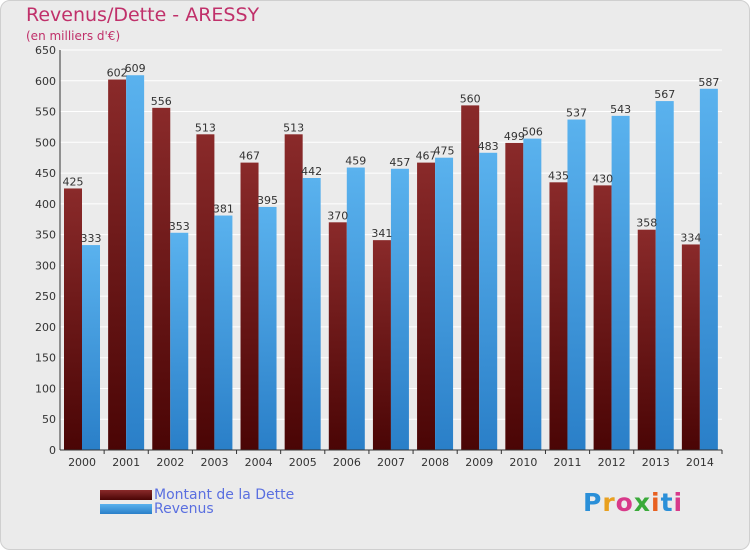 This screenshot has width=750, height=550. Describe the element at coordinates (488, 146) in the screenshot. I see `data-label-revenue: 483` at that location.